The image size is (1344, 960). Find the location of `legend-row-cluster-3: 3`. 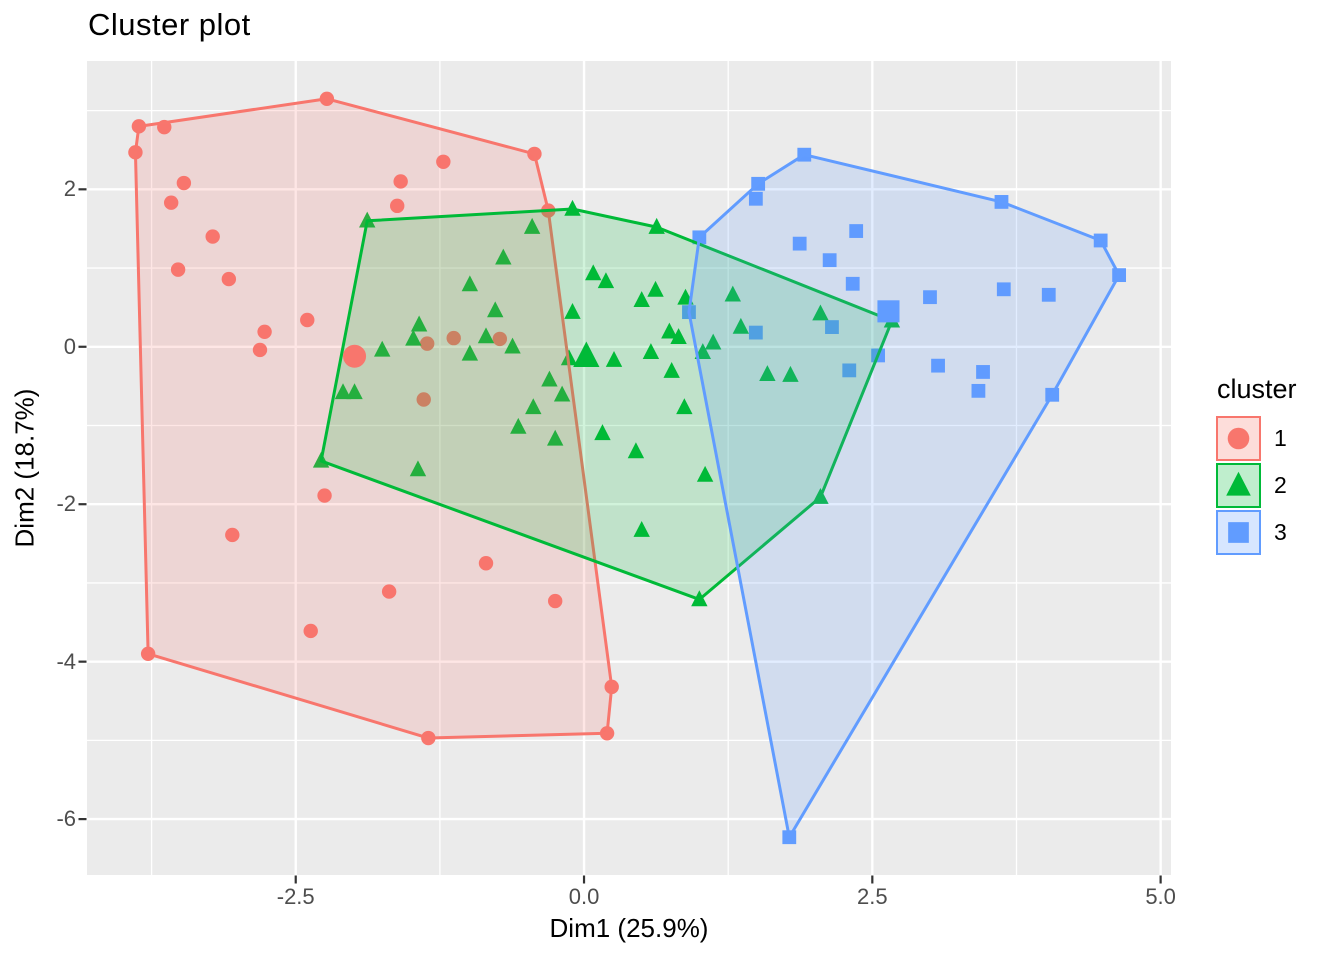

legend-row-cluster-3: 3 is located at coordinates (1256, 532).